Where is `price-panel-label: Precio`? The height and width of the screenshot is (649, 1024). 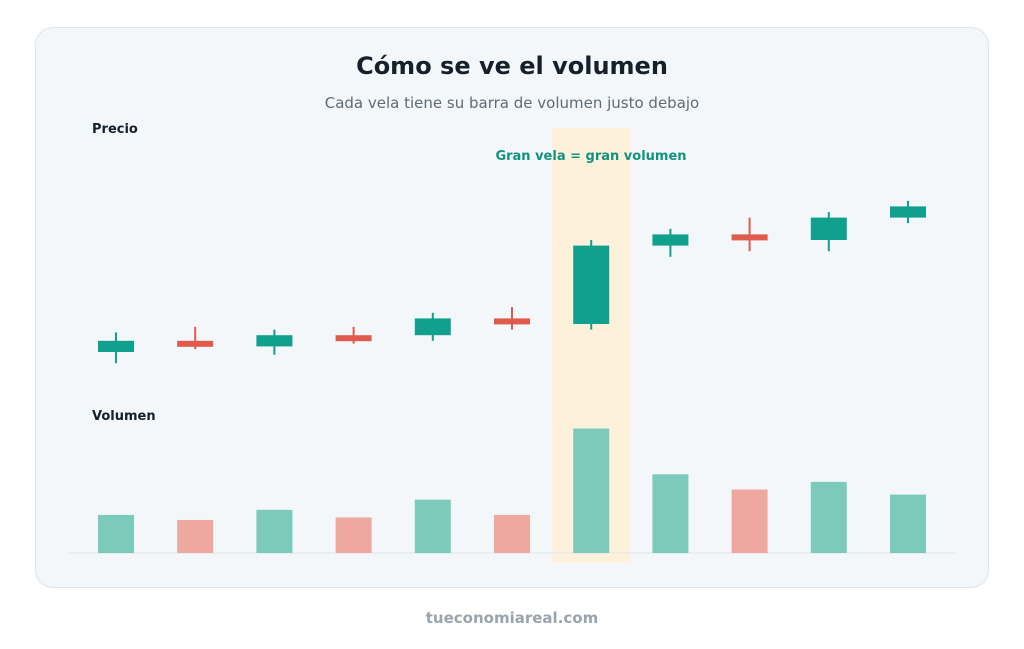 price-panel-label: Precio is located at coordinates (115, 129).